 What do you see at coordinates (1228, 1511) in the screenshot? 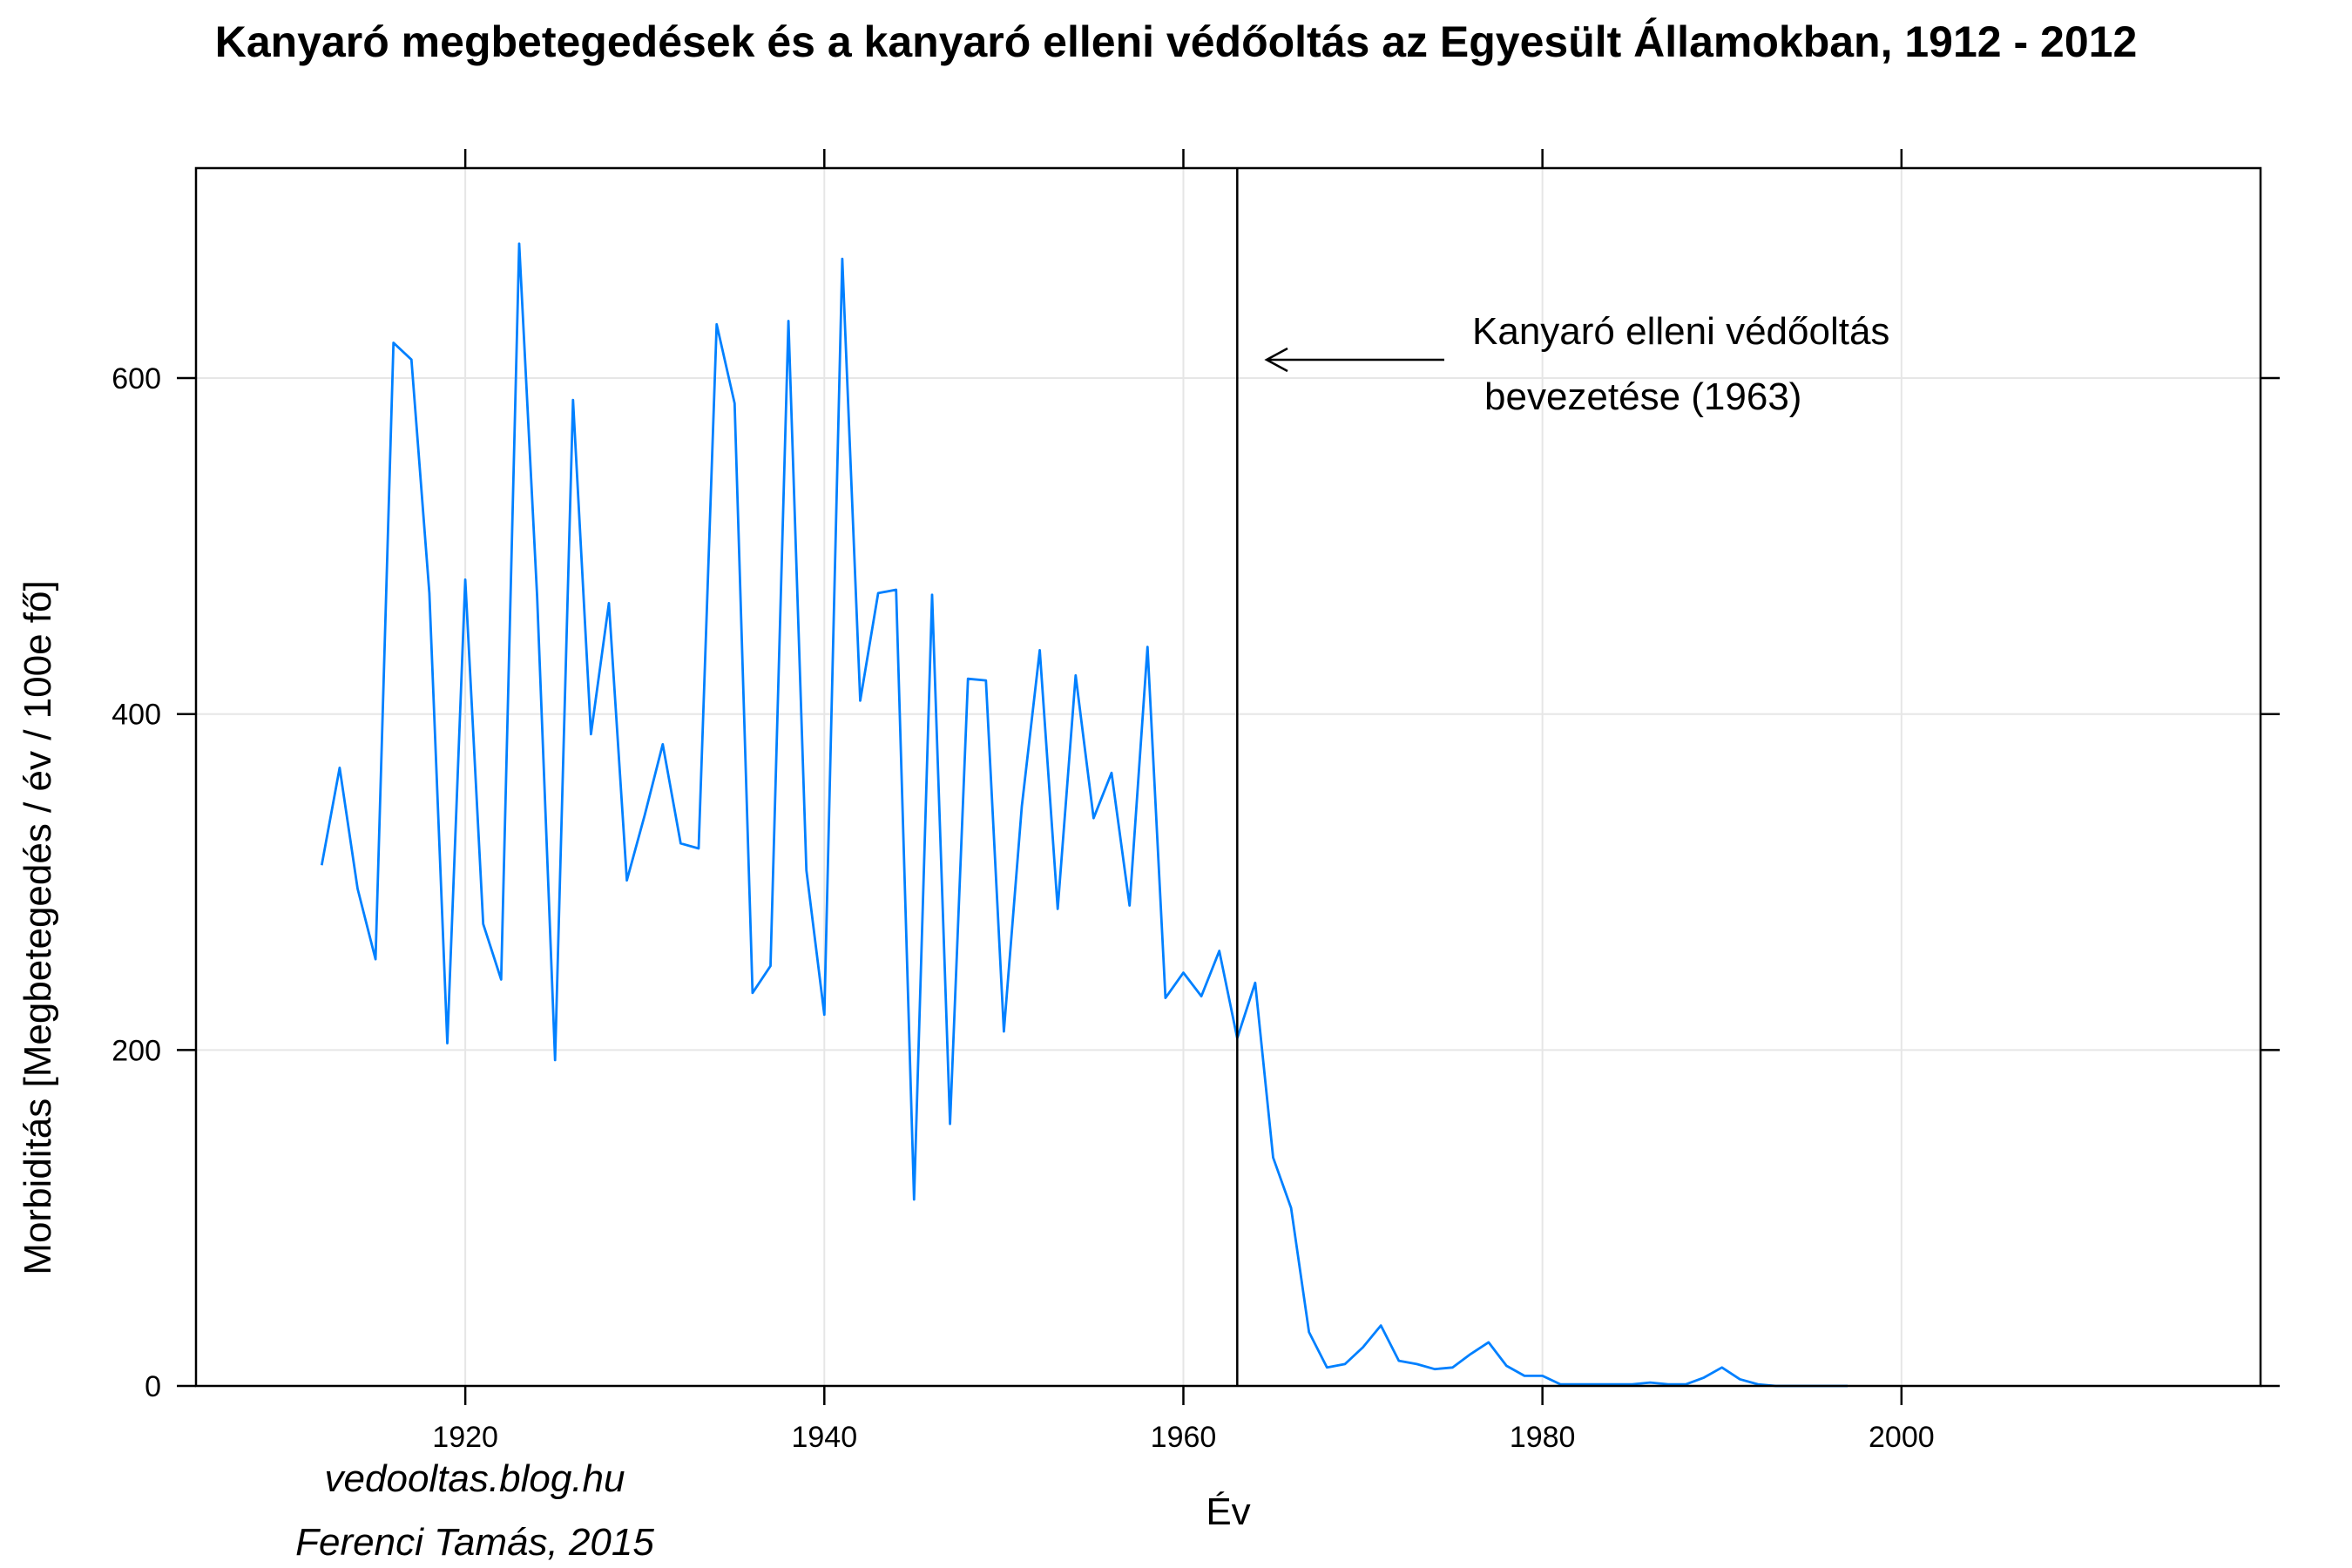
I see `x-axis-label: Év` at bounding box center [1228, 1511].